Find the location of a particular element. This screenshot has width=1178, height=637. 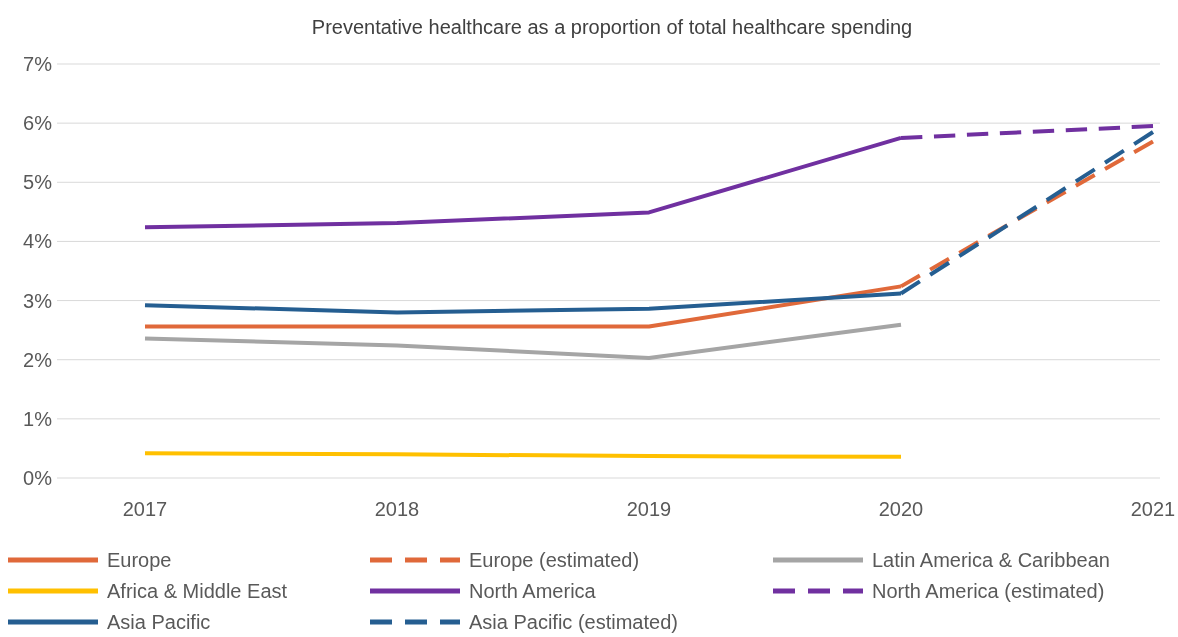

legend-label: Europe (estimated) is located at coordinates (554, 560).